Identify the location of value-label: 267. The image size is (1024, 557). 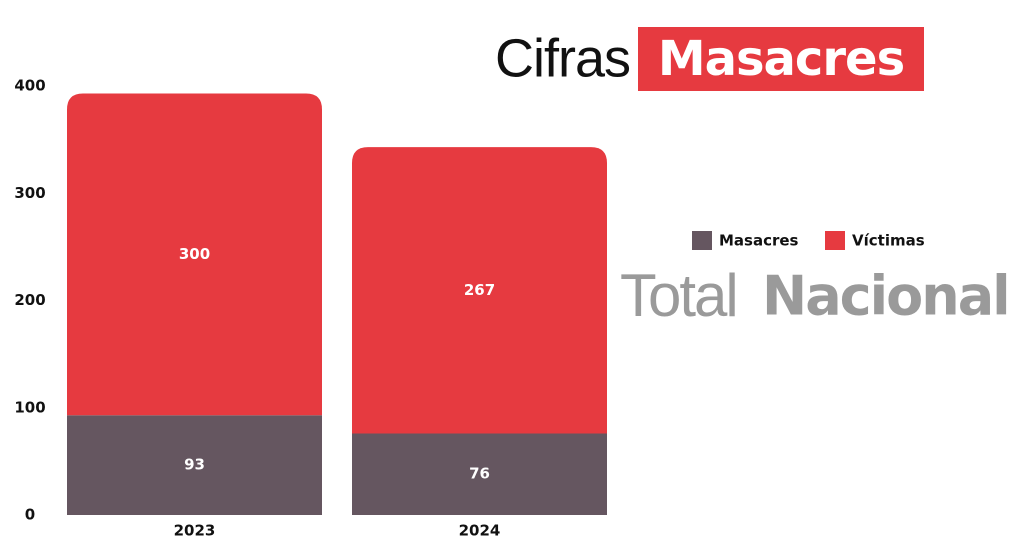
(479, 290).